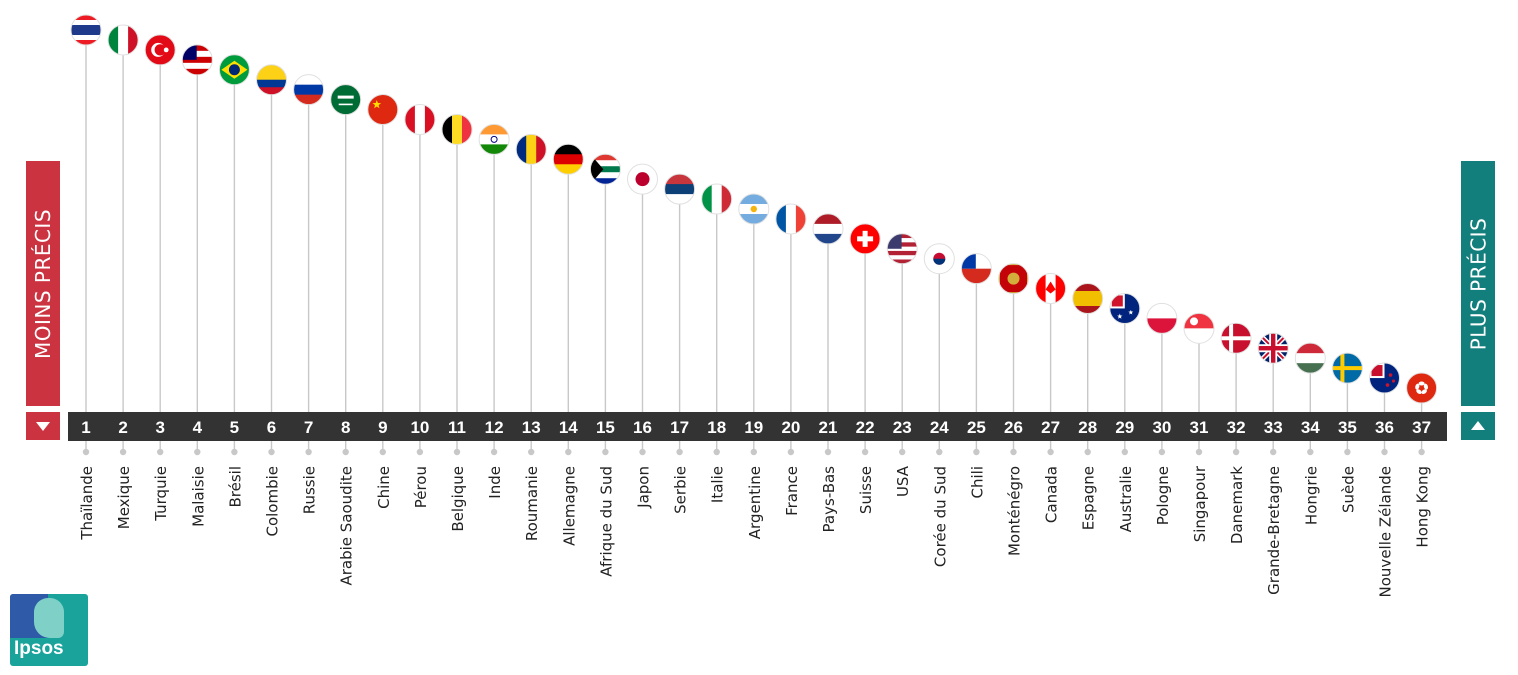 The image size is (1518, 675). What do you see at coordinates (1236, 452) in the screenshot?
I see `dot-danemark` at bounding box center [1236, 452].